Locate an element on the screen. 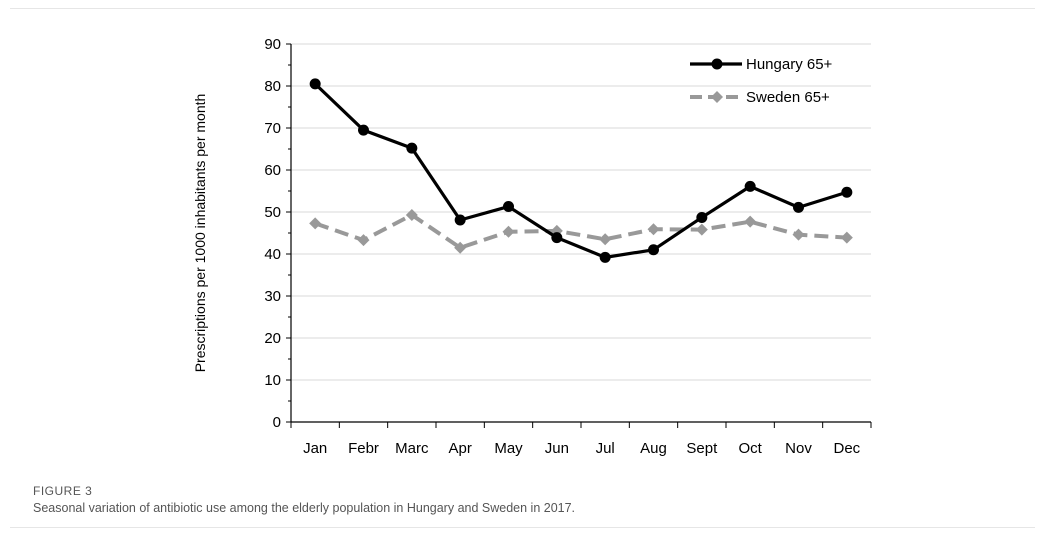 The image size is (1045, 534). bottom-divider is located at coordinates (522, 527).